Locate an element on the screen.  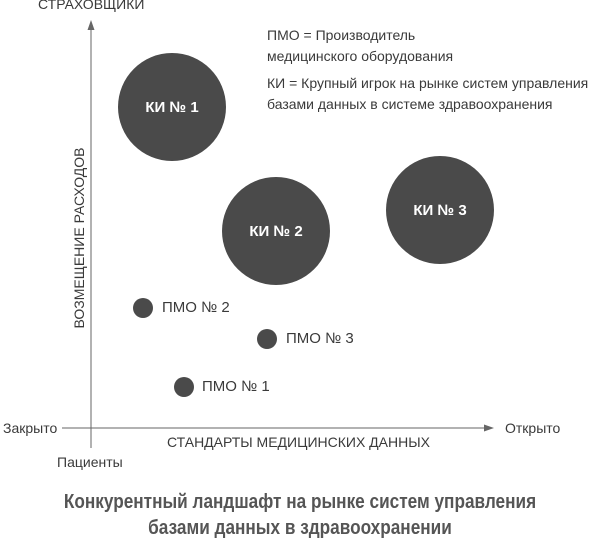
x-axis-title: СТАНДАРТЫ МЕДИЦИНСКИХ ДАННЫХ is located at coordinates (298, 442).